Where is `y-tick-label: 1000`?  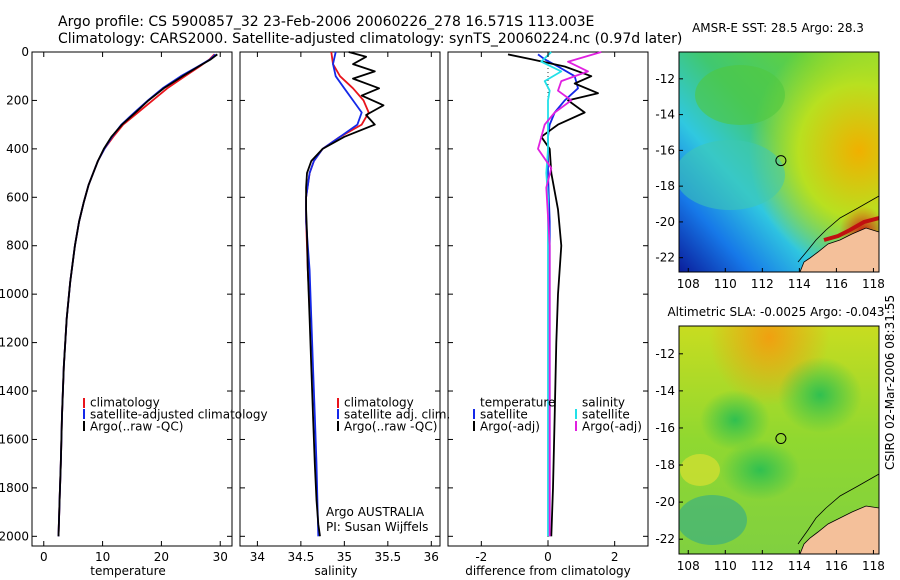
y-tick-label: 1000 is located at coordinates (14, 294).